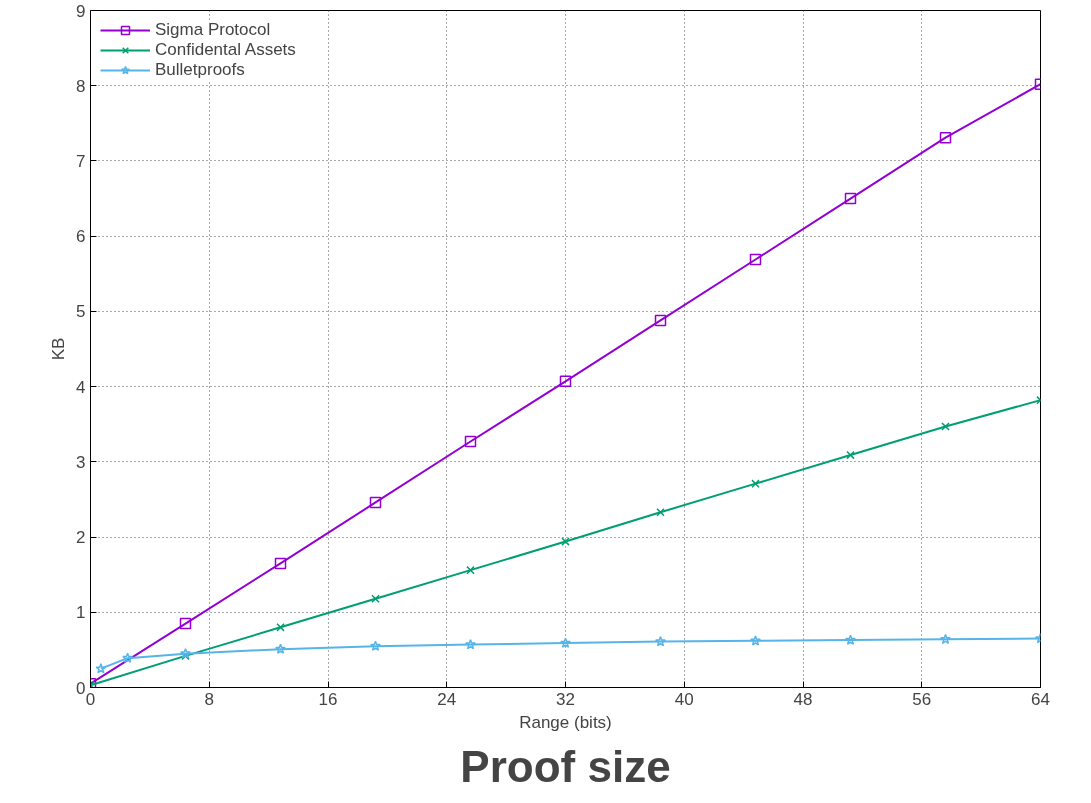 This screenshot has height=803, width=1091. I want to click on x-tick-label: 40, so click(684, 699).